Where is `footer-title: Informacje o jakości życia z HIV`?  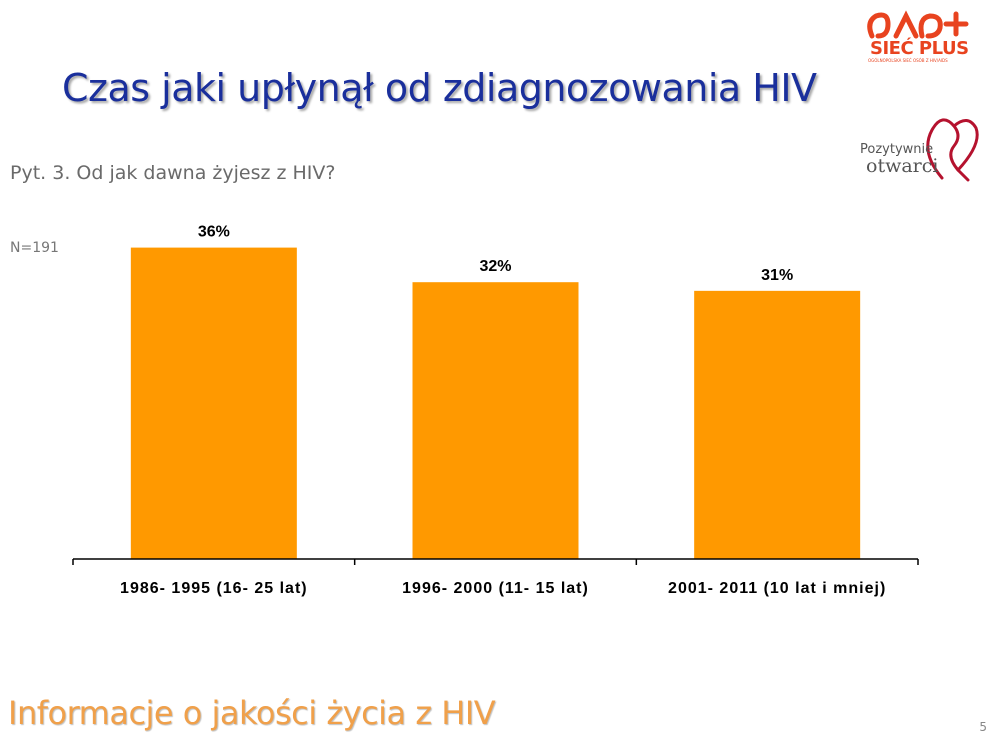 footer-title: Informacje o jakości życia z HIV is located at coordinates (252, 713).